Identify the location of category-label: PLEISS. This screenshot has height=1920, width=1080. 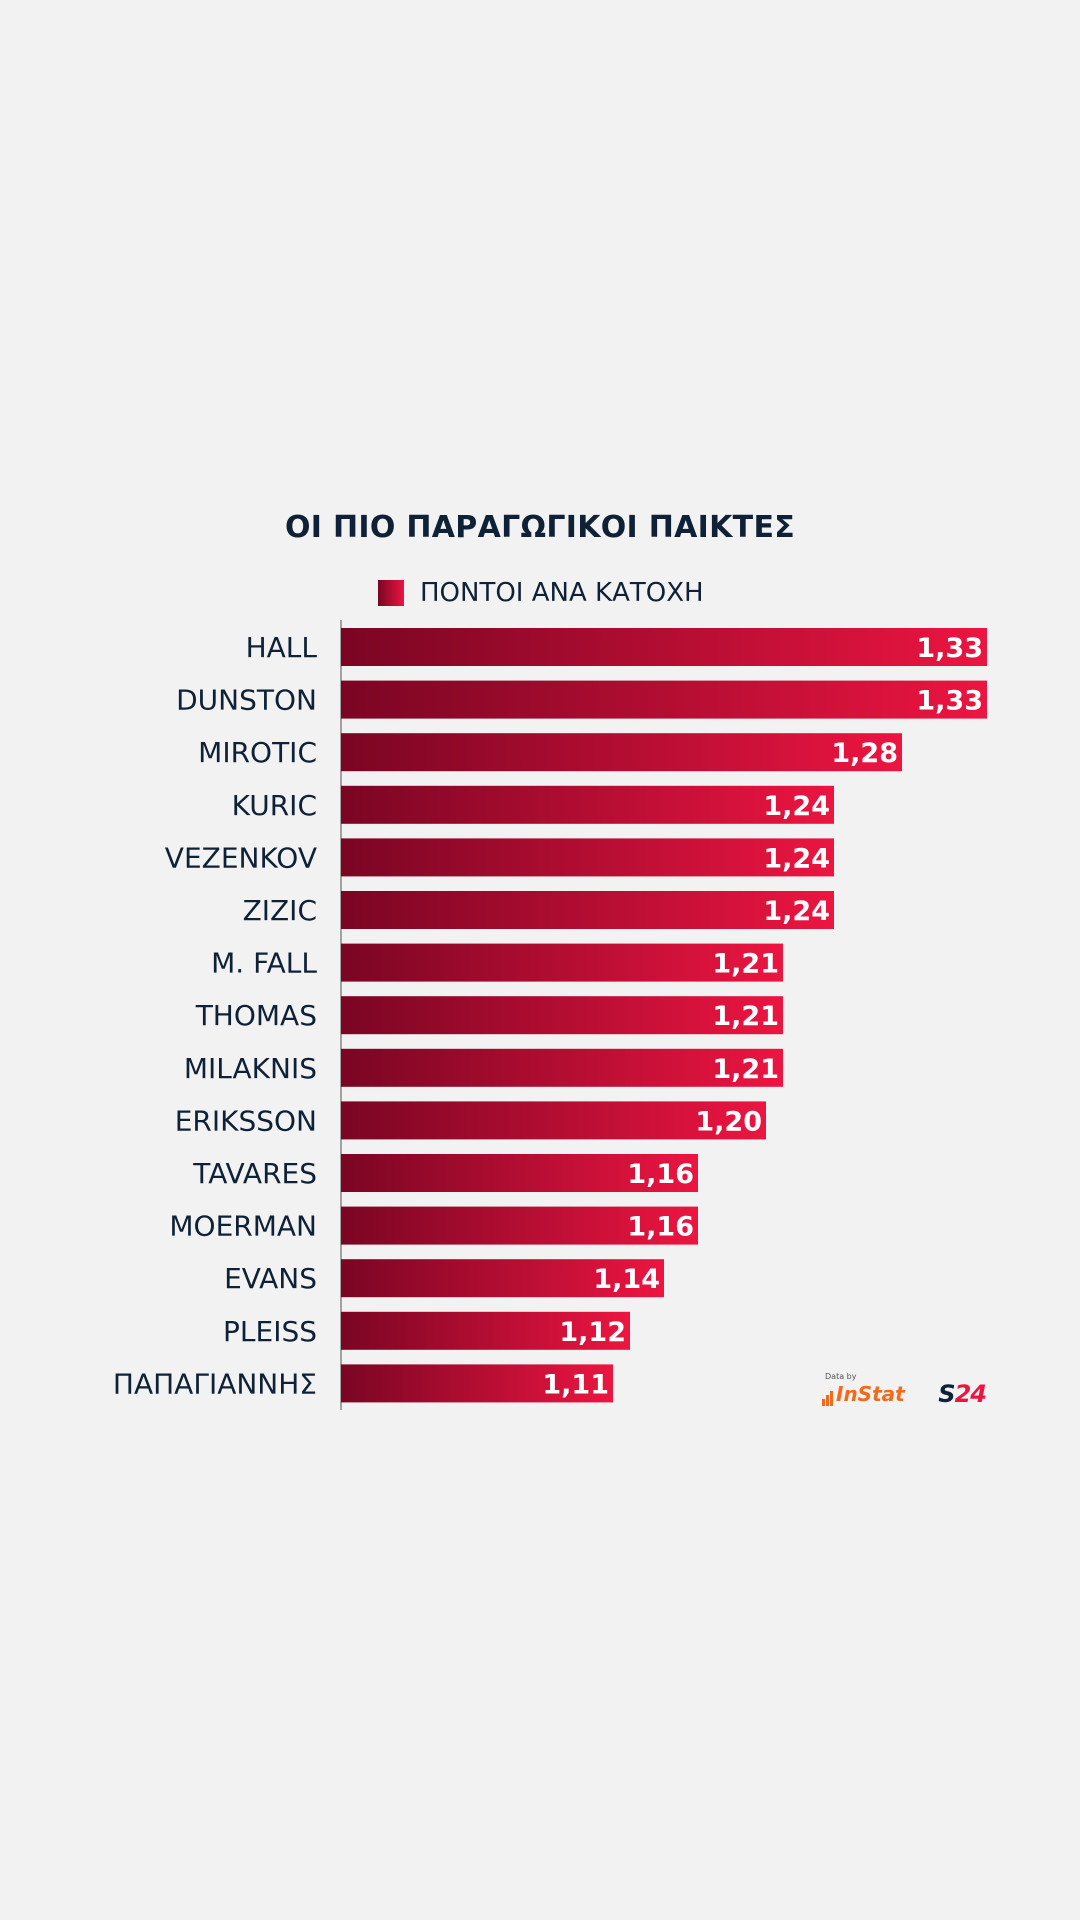
(270, 1331).